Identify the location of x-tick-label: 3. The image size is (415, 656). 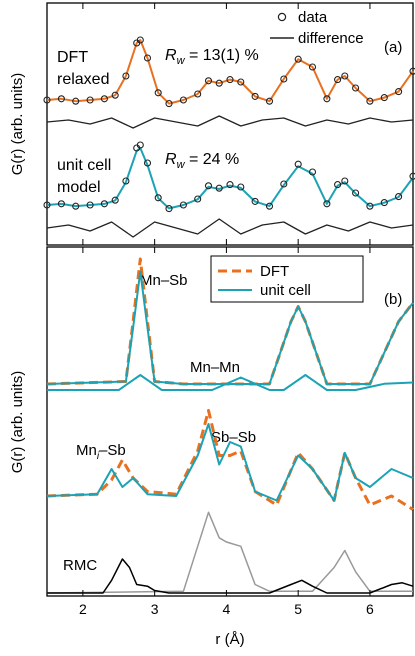
(155, 609).